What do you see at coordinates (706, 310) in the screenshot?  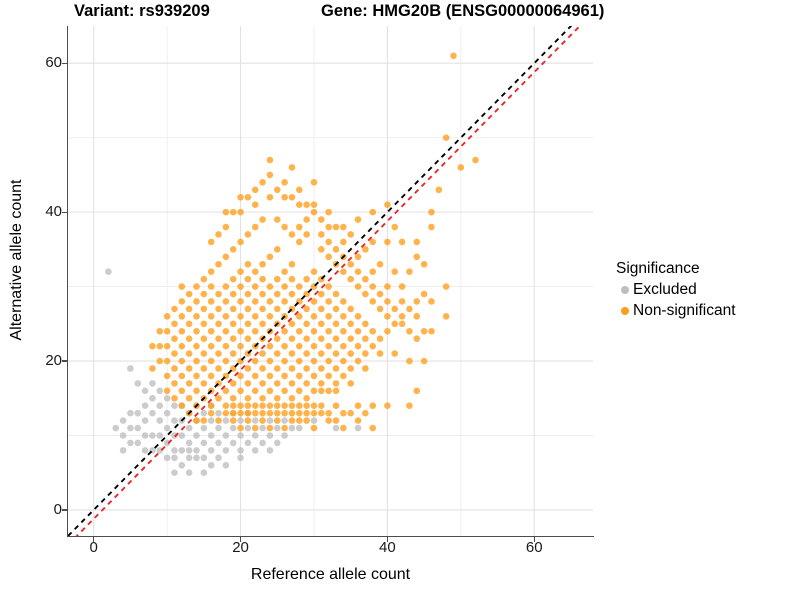 I see `legend-item-non-significant: Non-significant` at bounding box center [706, 310].